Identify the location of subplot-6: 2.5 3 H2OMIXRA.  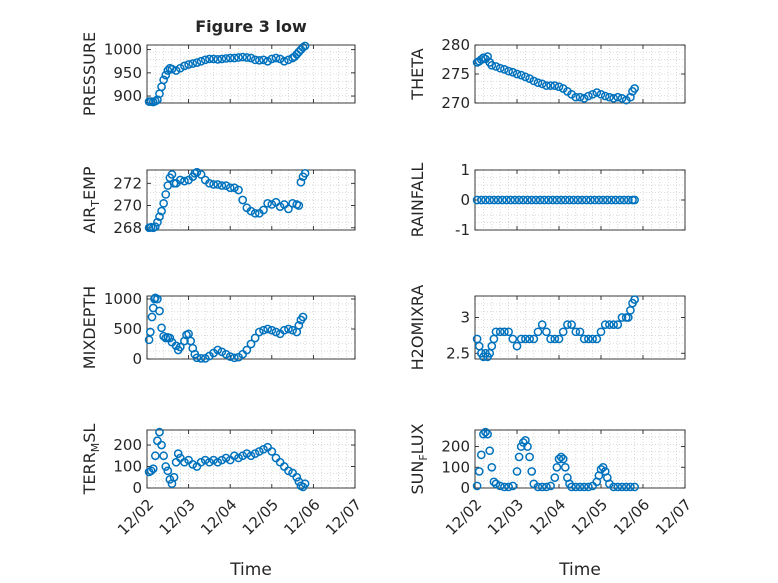
(547, 327).